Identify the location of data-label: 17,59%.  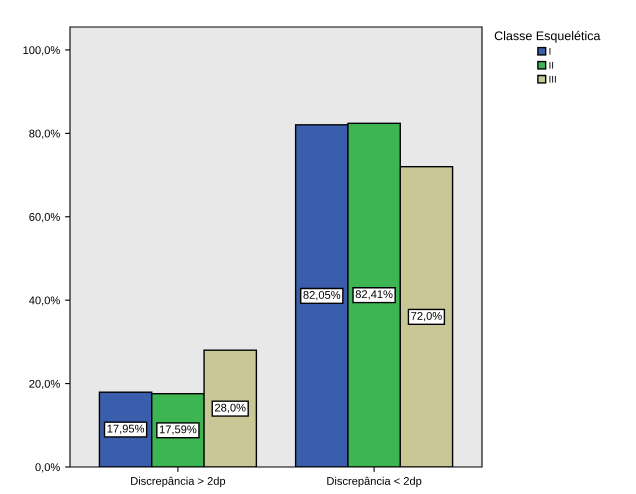
(178, 430).